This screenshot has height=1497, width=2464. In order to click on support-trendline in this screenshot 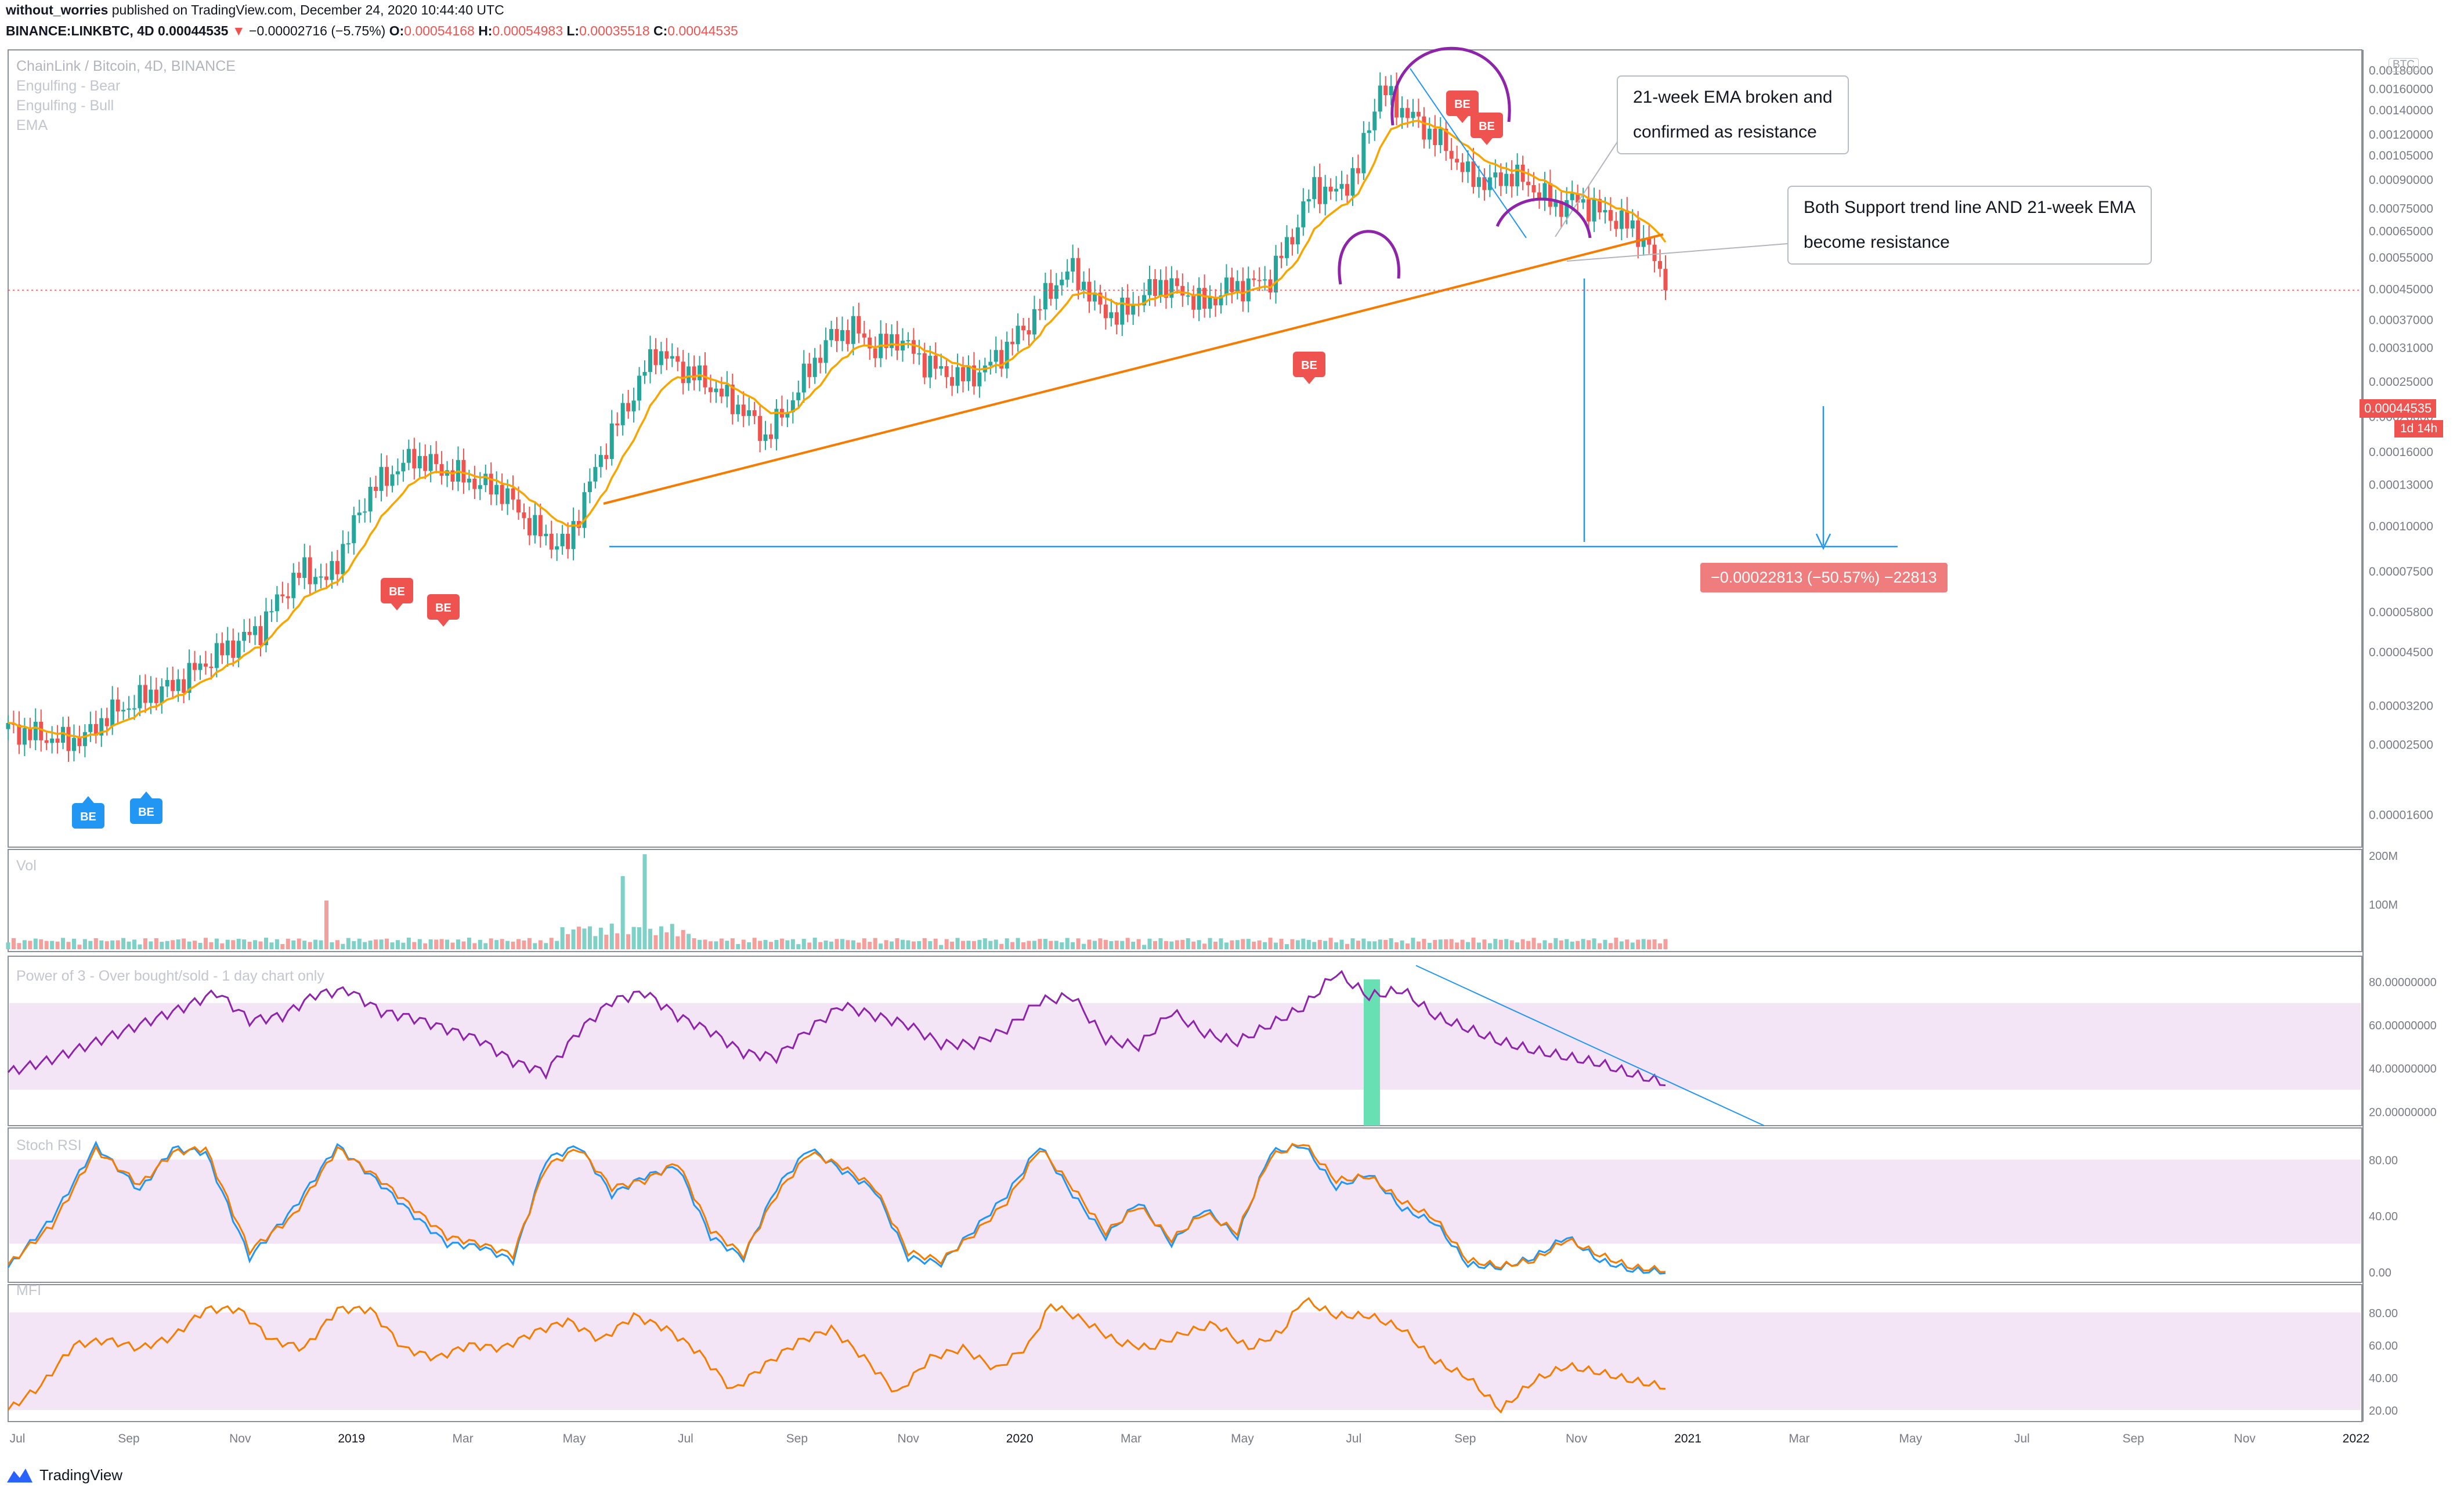, I will do `click(1133, 369)`.